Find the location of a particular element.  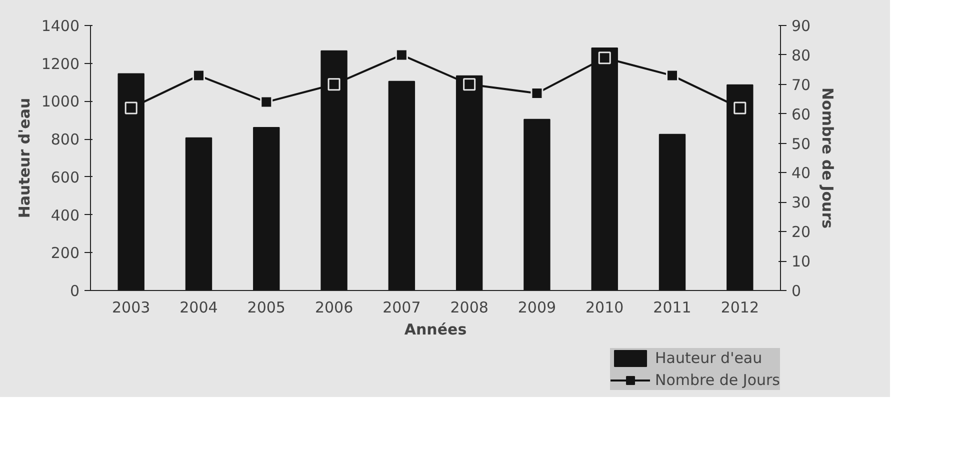

x-tick-label: 2009 is located at coordinates (537, 307).